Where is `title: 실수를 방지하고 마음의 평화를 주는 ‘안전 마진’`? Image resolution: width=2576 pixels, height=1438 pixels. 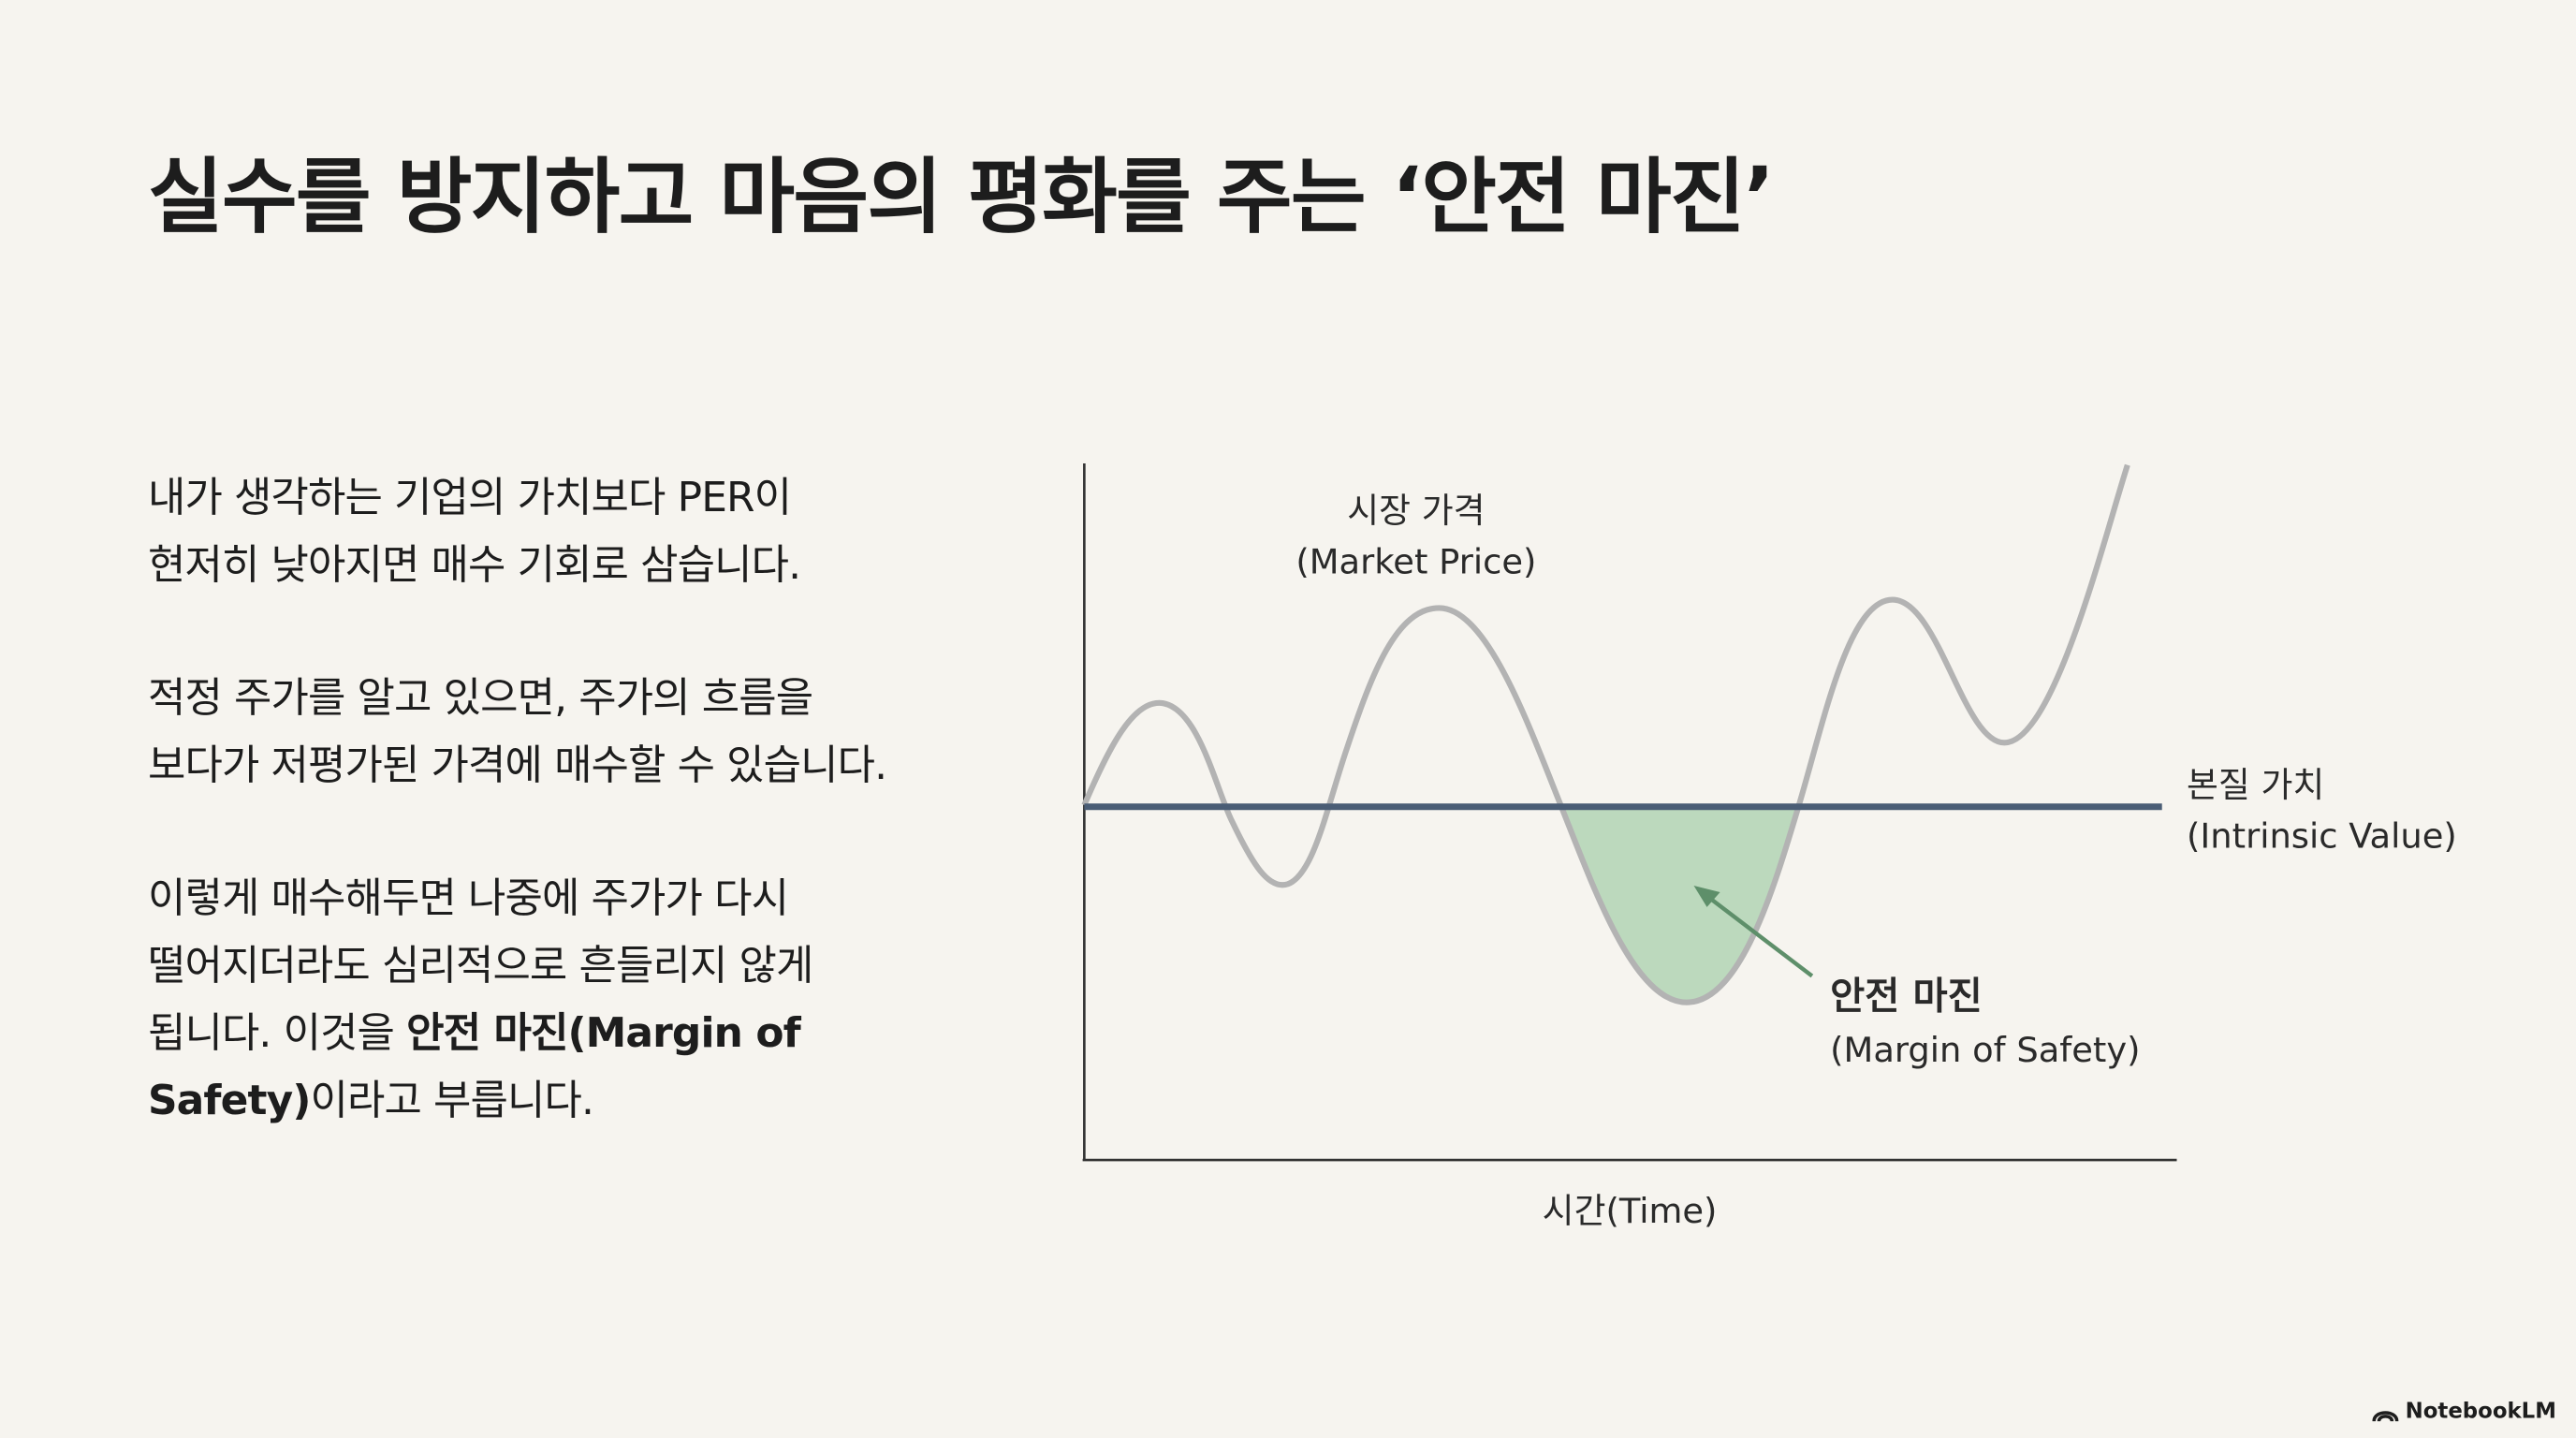 title: 실수를 방지하고 마음의 평화를 주는 ‘안전 마진’ is located at coordinates (961, 197).